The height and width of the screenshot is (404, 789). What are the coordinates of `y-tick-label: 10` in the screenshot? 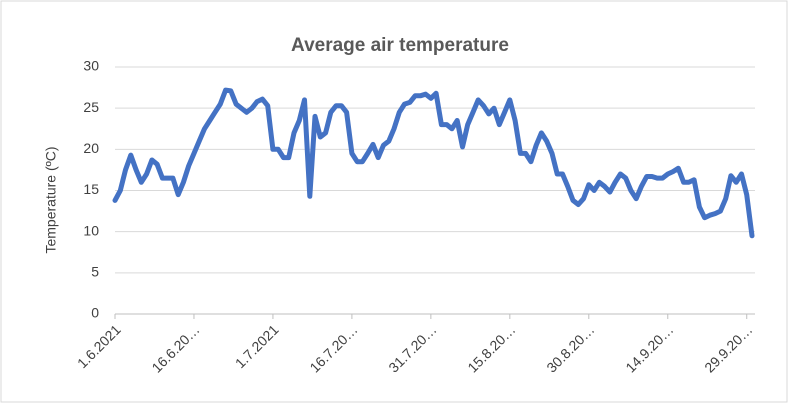 It's located at (91, 230).